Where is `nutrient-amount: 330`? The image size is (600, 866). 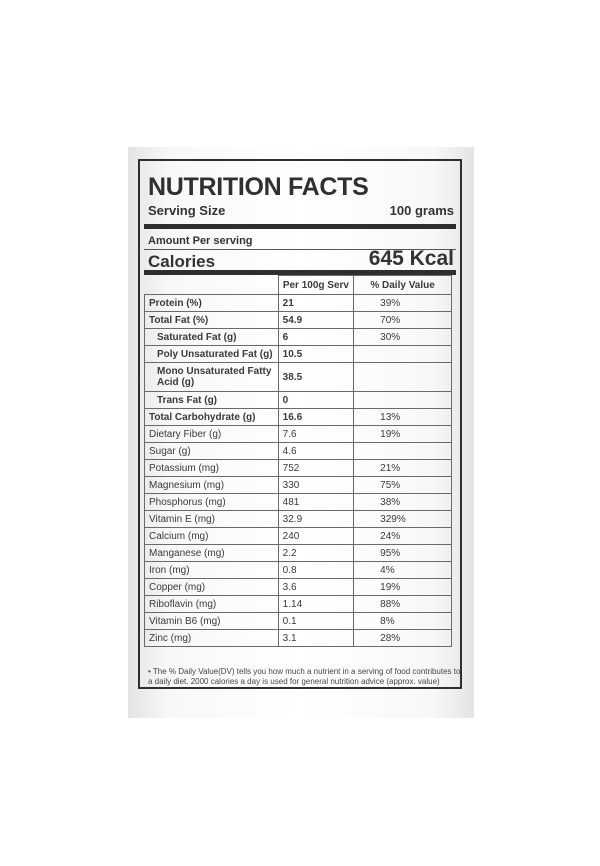 nutrient-amount: 330 is located at coordinates (316, 485).